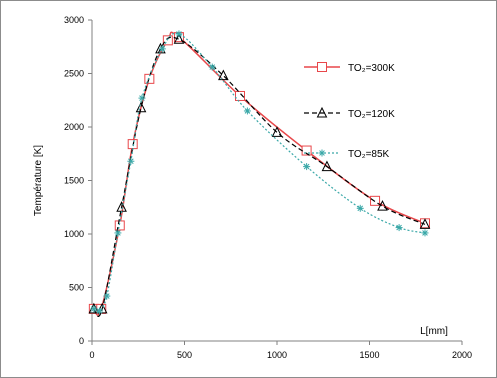 The image size is (497, 378). I want to click on legend: TO₂=300K TO₂=120K TO₂=85K, so click(349, 111).